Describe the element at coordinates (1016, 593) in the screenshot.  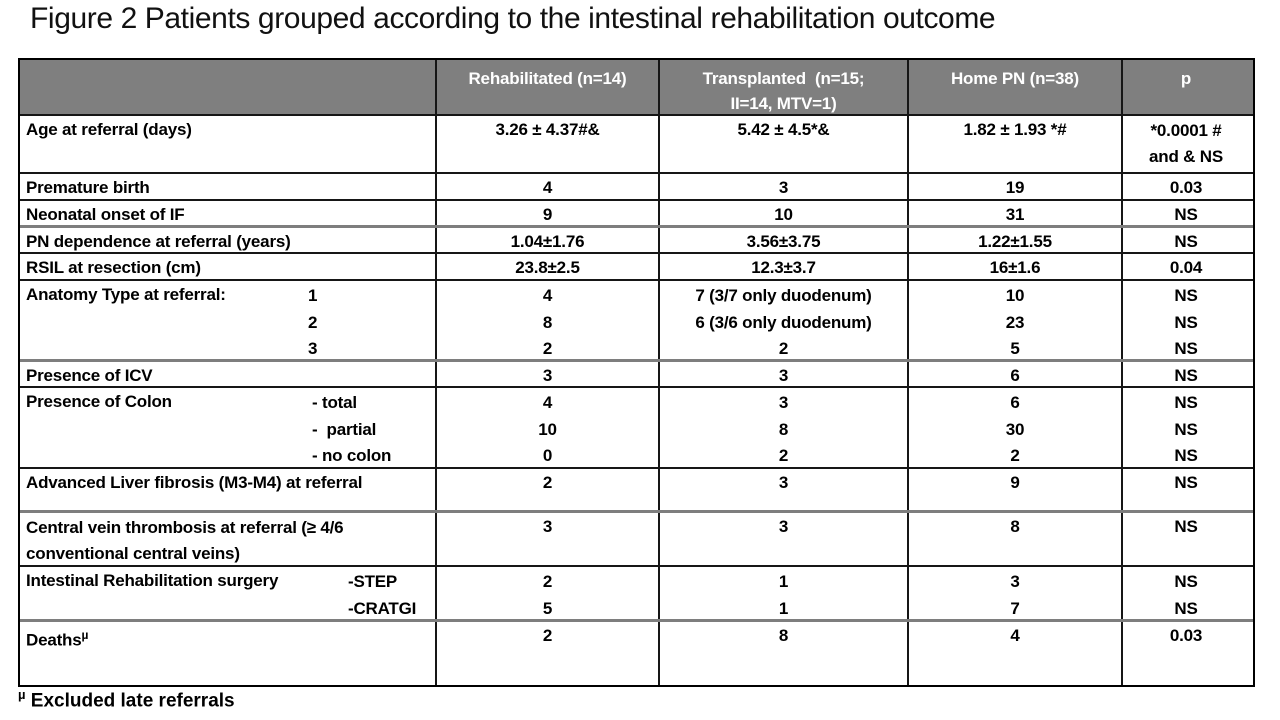
I see `cell-home-pn: 3 7` at that location.